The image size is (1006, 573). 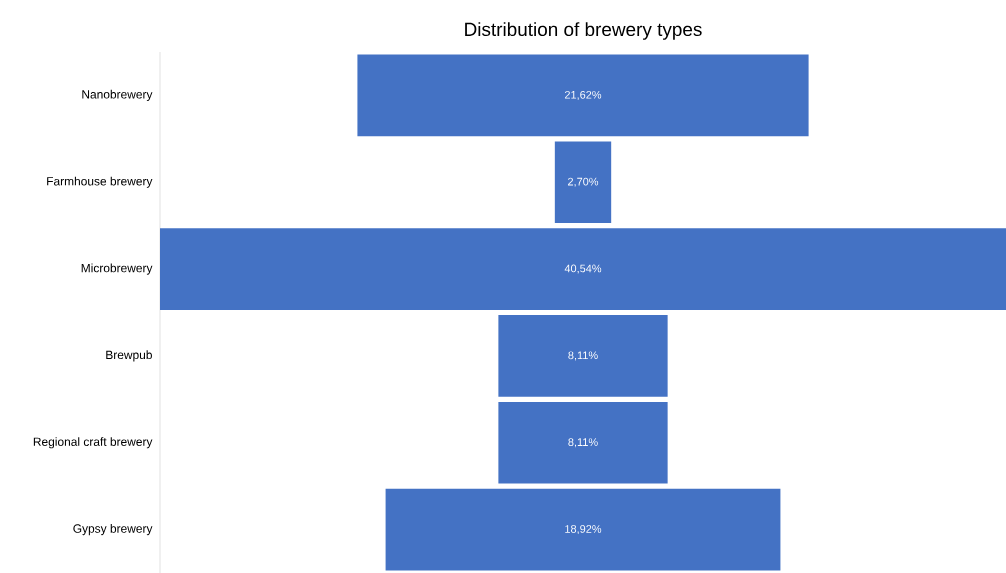 I want to click on data-label: 21,62%, so click(x=583, y=95).